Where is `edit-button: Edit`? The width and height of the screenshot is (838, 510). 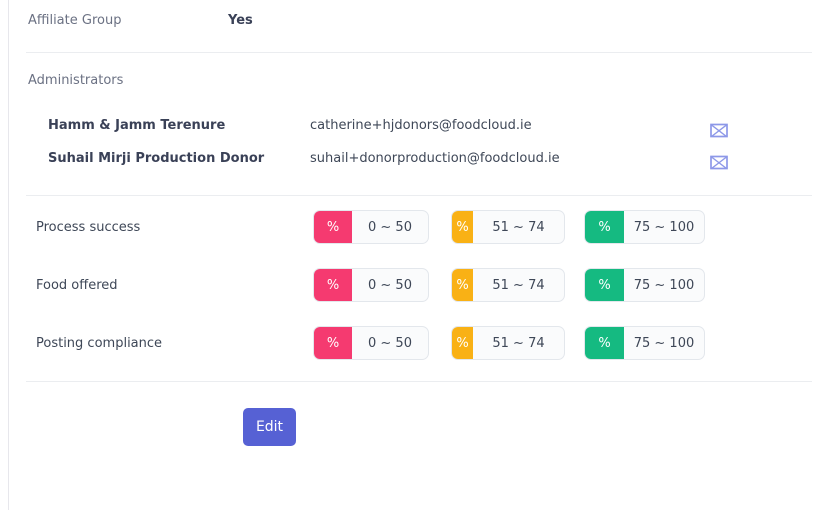 edit-button: Edit is located at coordinates (269, 427).